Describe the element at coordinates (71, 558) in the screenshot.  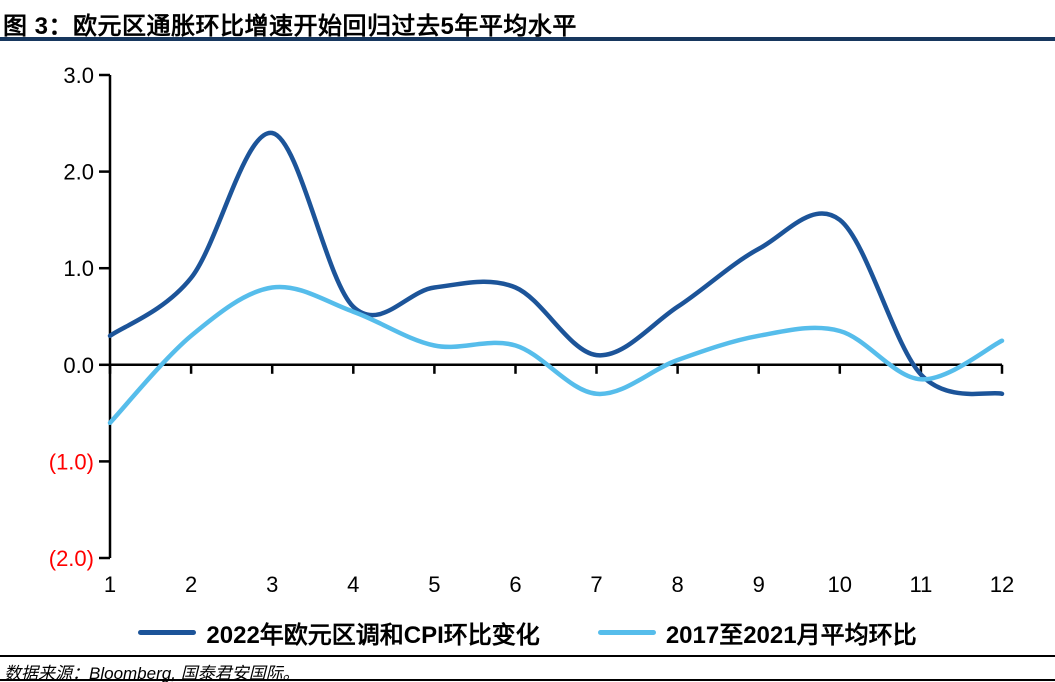
I see `y-tick-label: (2.0)` at that location.